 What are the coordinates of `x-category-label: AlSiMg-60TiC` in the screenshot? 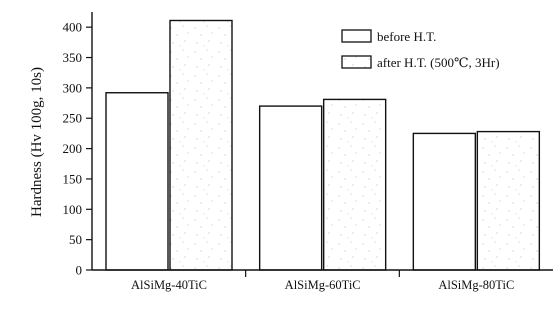 It's located at (323, 285).